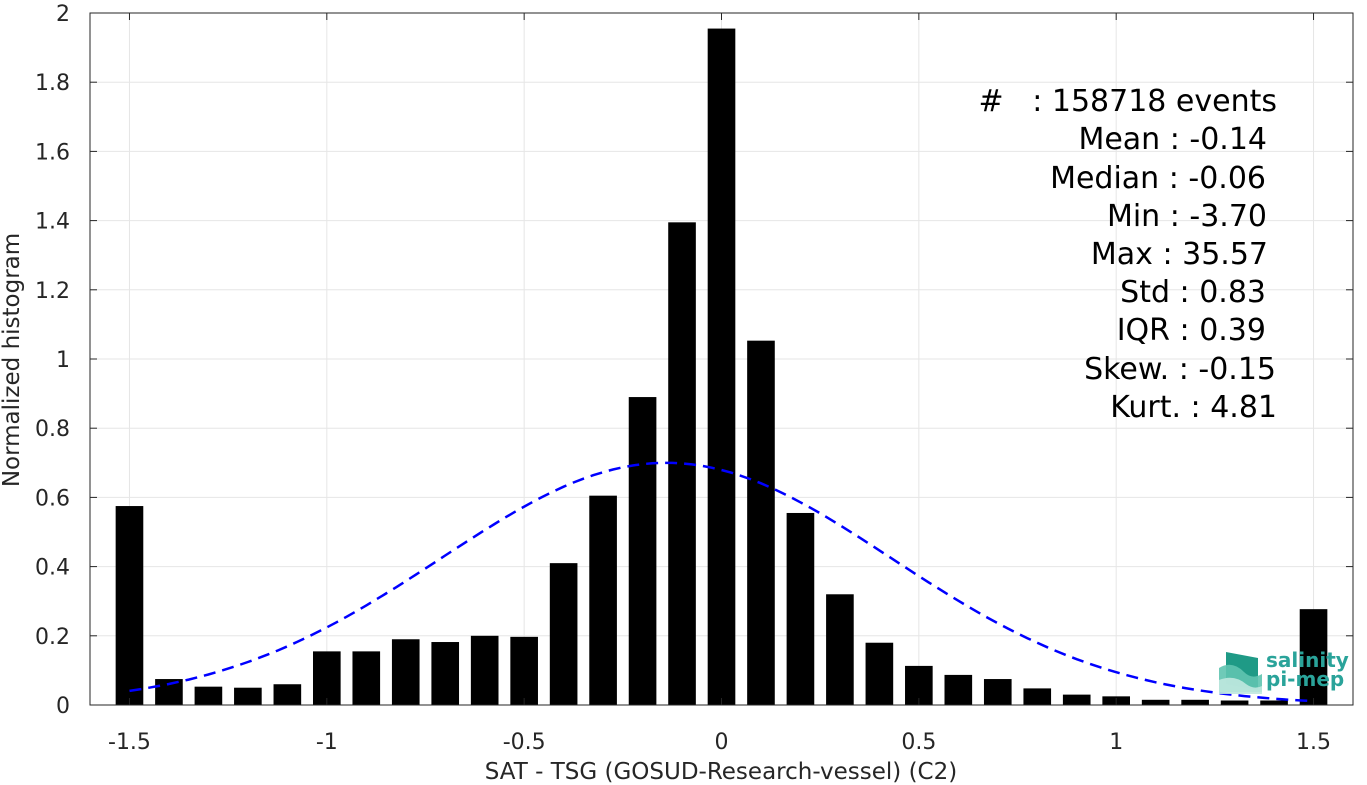  Describe the element at coordinates (63, 706) in the screenshot. I see `y-tick-label: 0` at that location.